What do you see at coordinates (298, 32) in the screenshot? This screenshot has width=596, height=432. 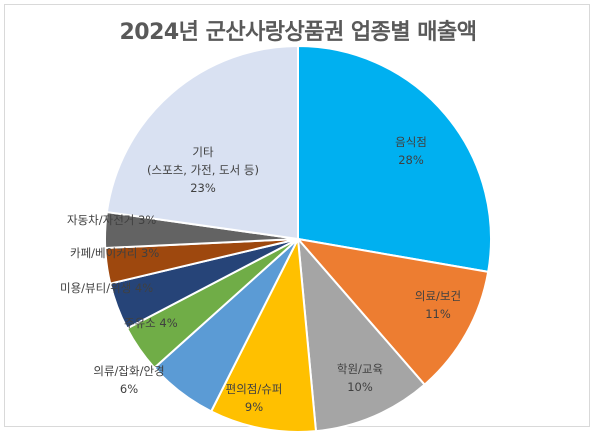 I see `chart-title: 2024년 군산사랑상품권 업종별 매출액` at bounding box center [298, 32].